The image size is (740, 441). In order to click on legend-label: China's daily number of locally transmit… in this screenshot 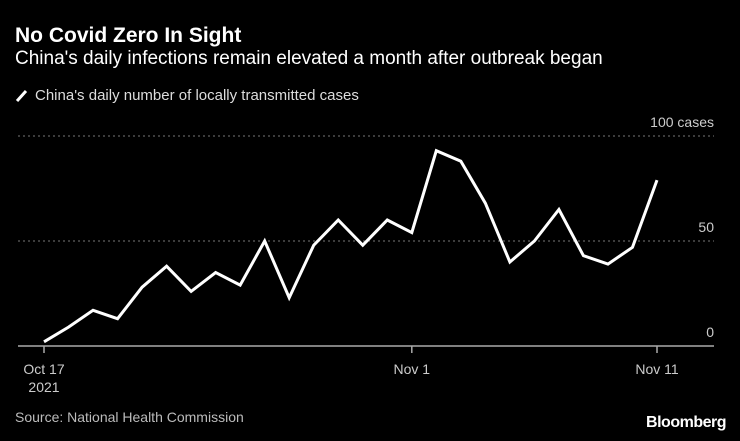, I will do `click(197, 95)`.